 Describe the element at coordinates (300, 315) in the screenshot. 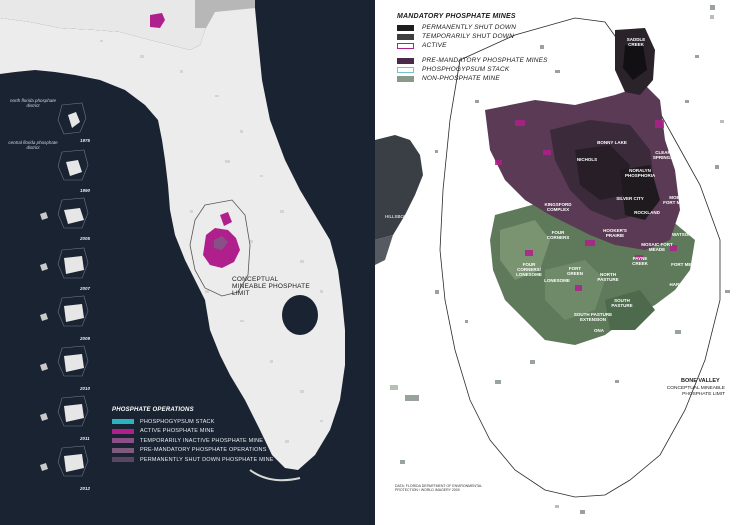

I see `lake-okeechobee` at that location.